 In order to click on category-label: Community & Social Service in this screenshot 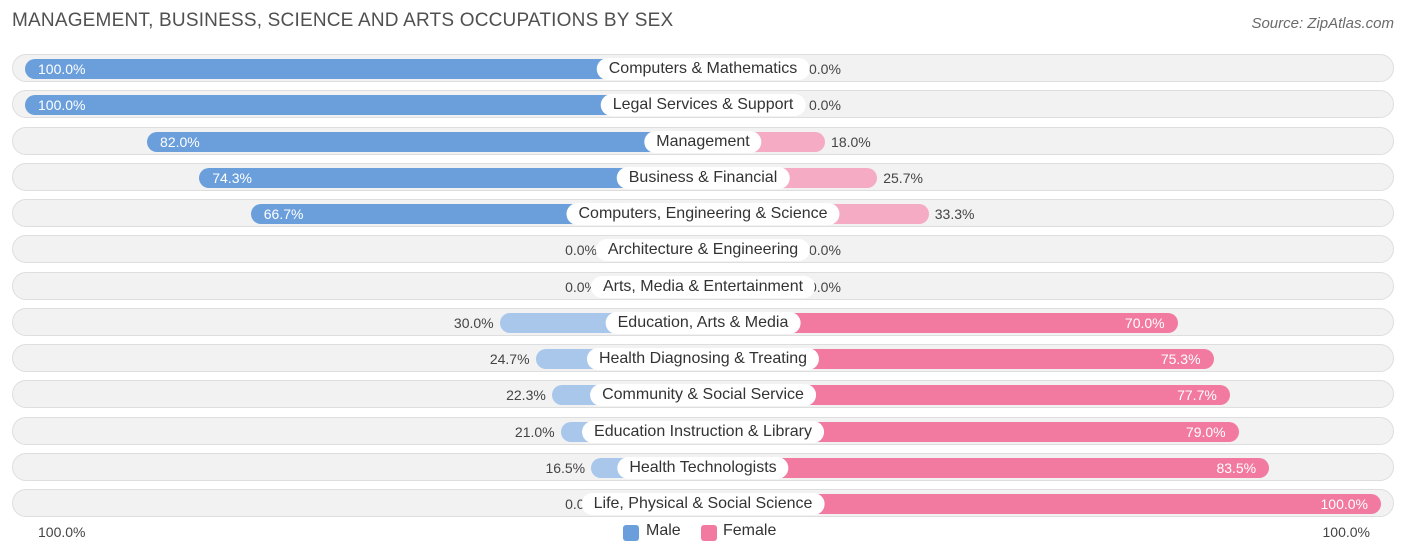, I will do `click(703, 395)`.